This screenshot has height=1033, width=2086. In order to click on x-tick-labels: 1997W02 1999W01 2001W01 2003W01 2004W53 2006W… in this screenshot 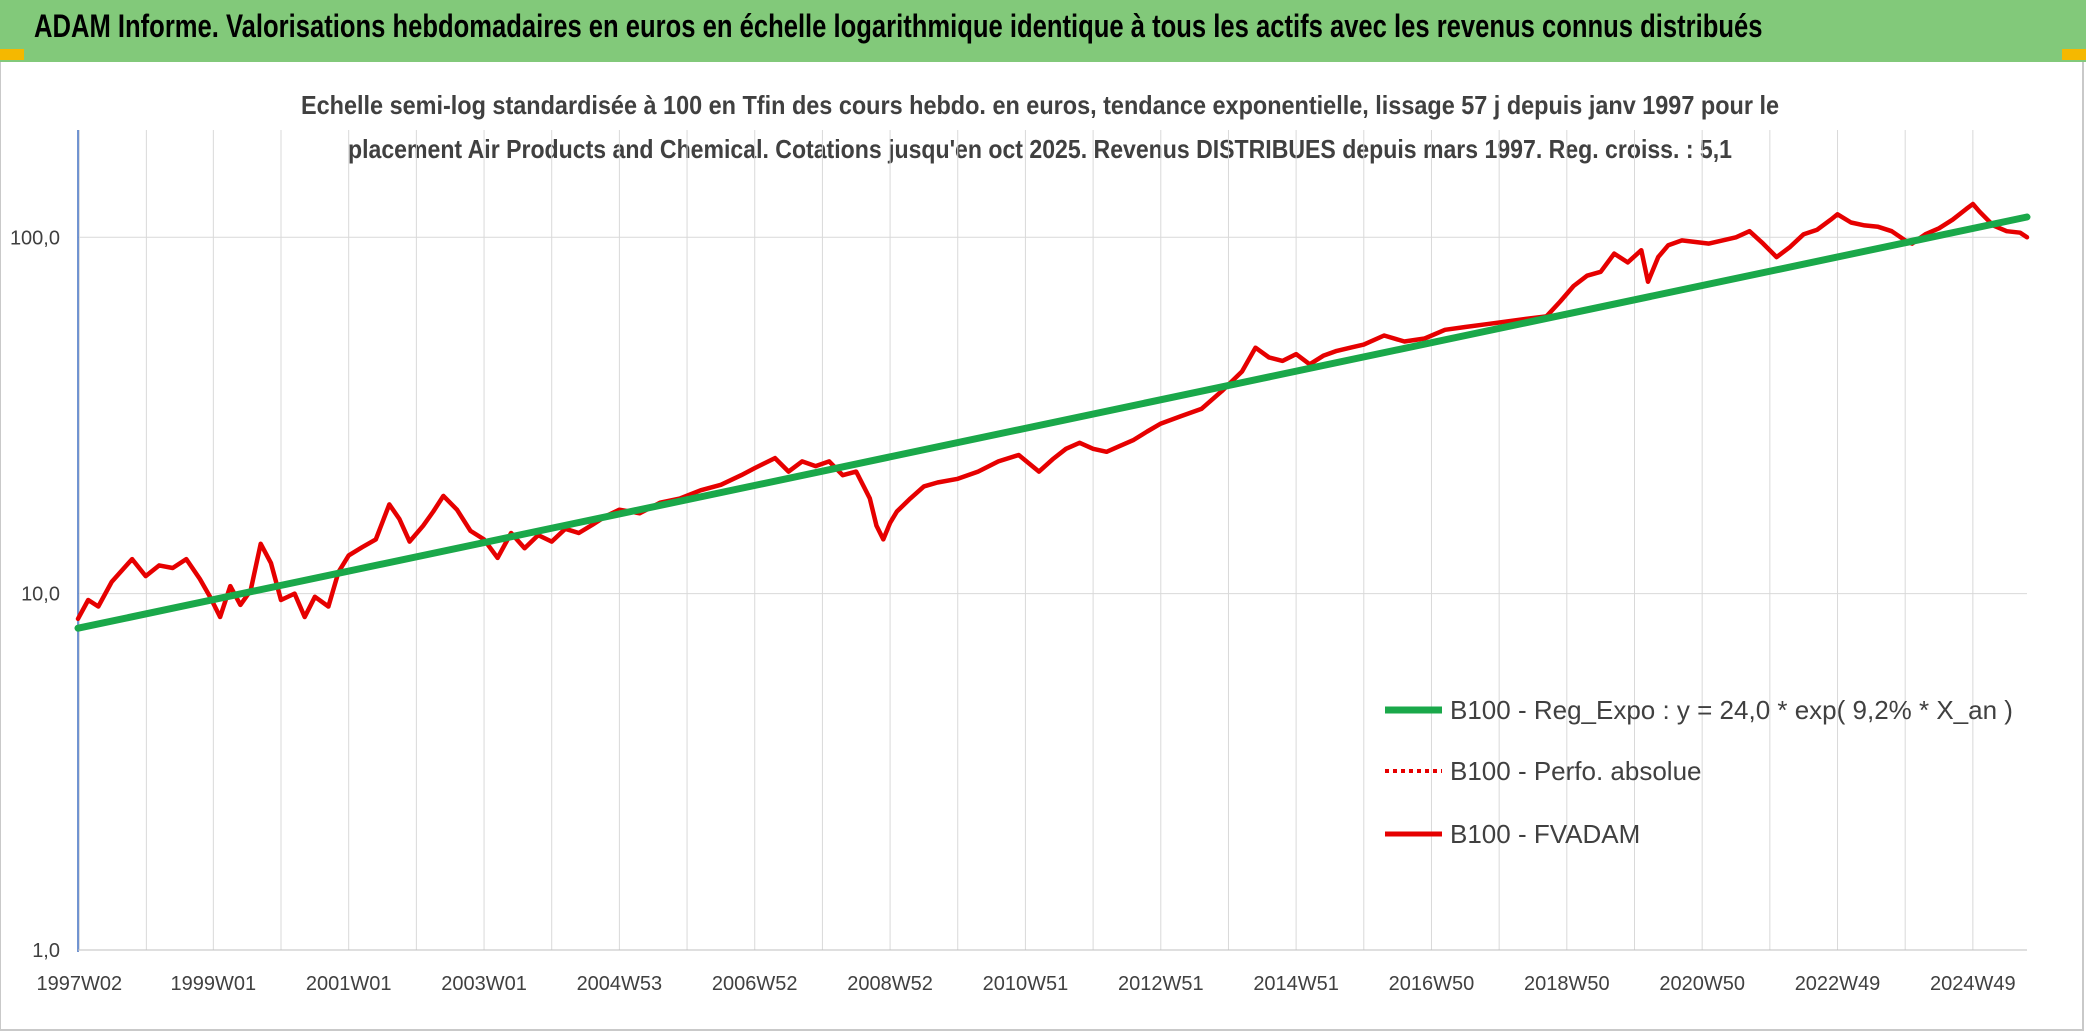, I will do `click(1026, 984)`.